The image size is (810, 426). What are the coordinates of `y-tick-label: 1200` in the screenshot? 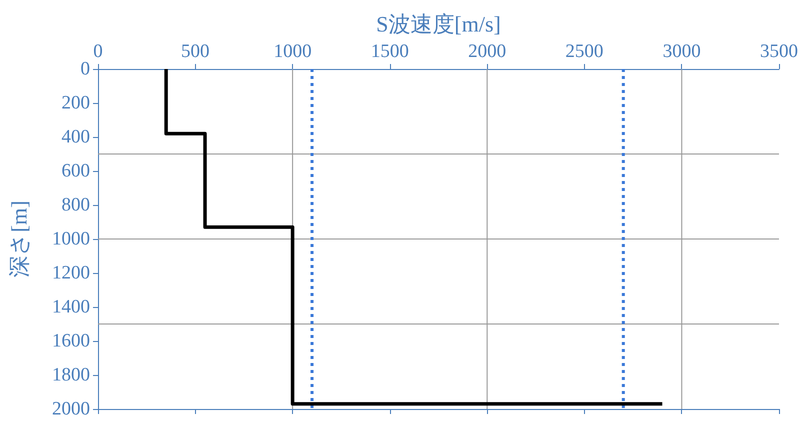 It's located at (71, 273).